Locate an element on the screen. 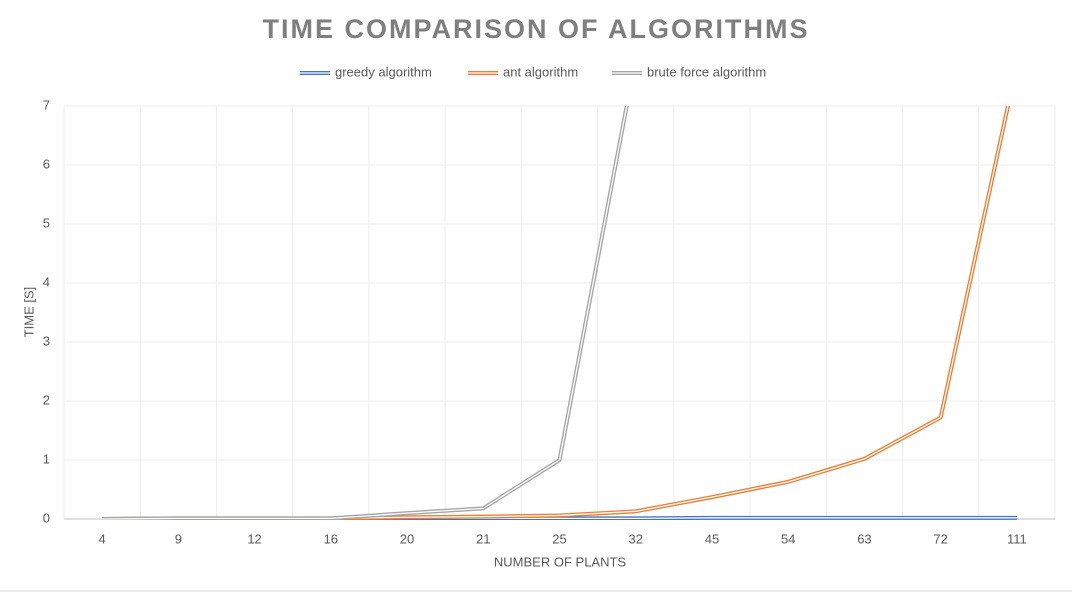 This screenshot has width=1072, height=593. y-tick-label: 1 is located at coordinates (46, 458).